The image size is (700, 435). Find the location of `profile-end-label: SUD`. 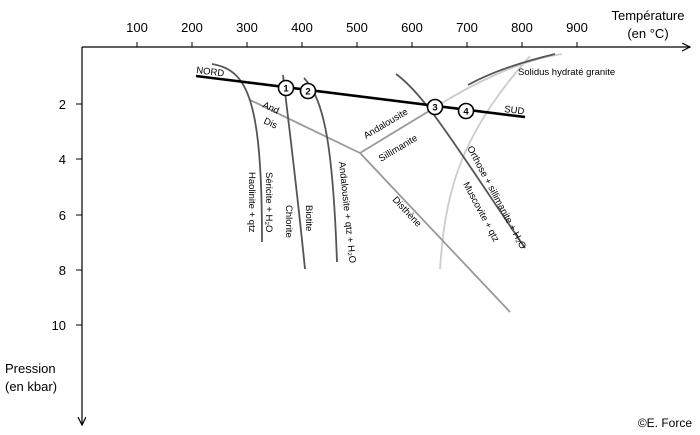

profile-end-label: SUD is located at coordinates (514, 110).